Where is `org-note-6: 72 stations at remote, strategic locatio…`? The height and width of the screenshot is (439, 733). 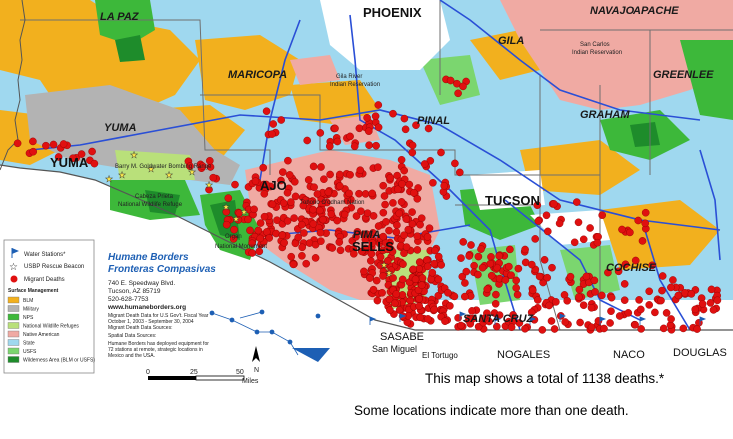 org-note-6: 72 stations at remote, strategic locatio… is located at coordinates (155, 350).